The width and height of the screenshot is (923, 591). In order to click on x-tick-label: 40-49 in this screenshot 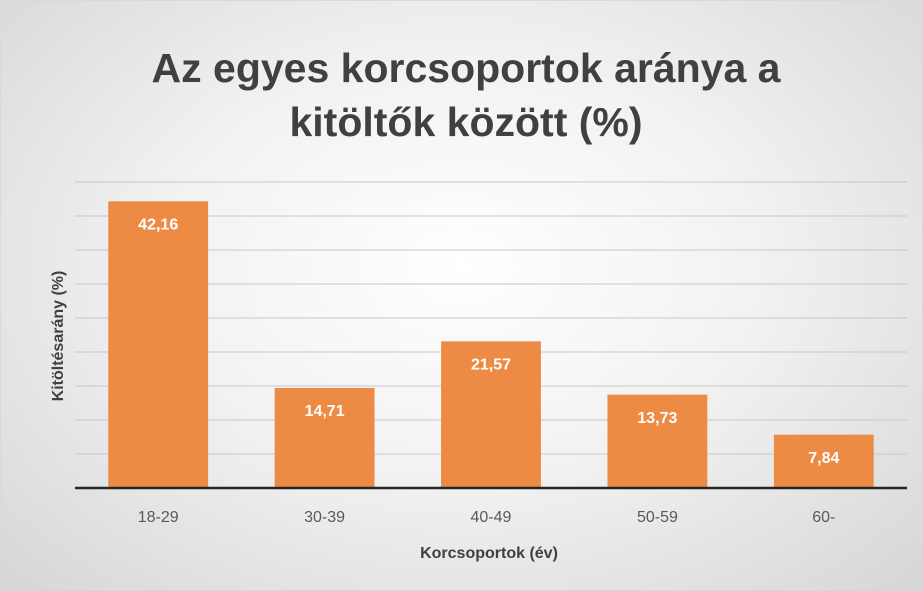, I will do `click(491, 517)`.